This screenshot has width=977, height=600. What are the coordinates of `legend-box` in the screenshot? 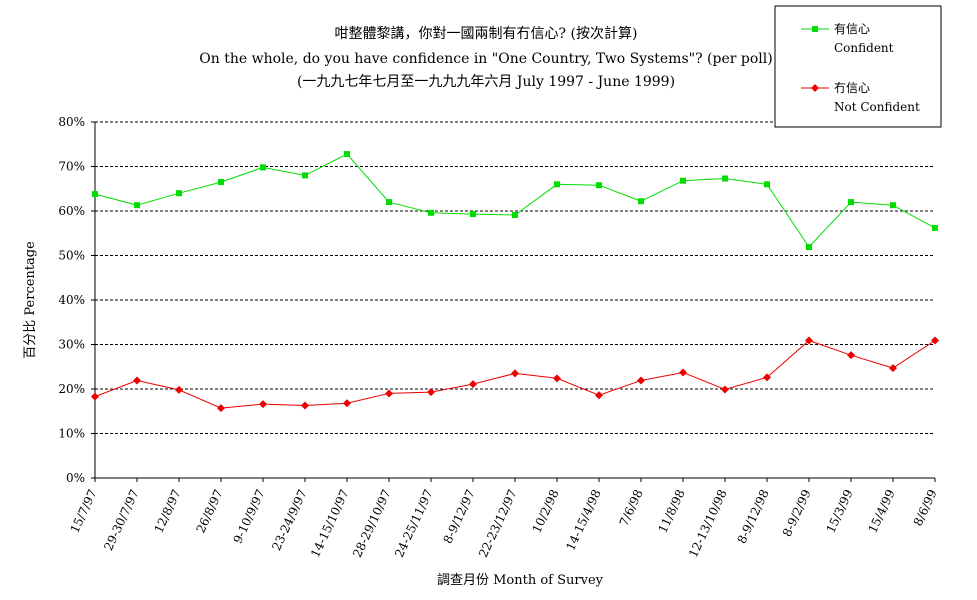 It's located at (858, 66).